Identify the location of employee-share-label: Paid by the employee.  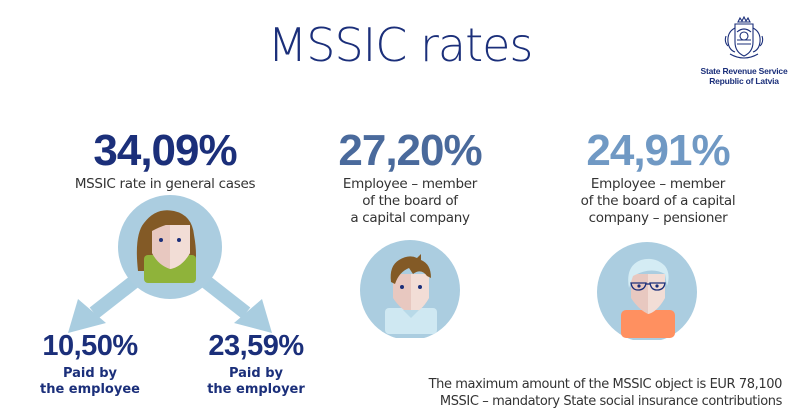
(90, 382).